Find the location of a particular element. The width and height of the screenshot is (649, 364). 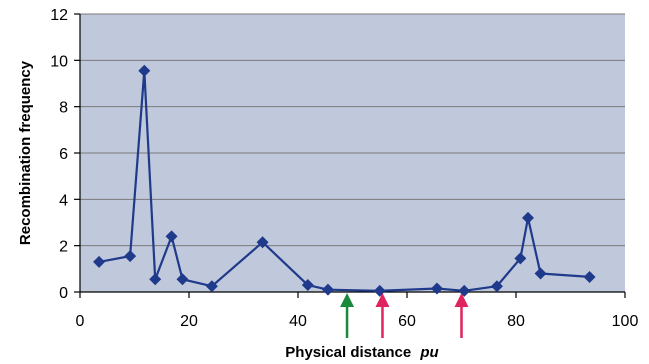

y-tick-label: 2 is located at coordinates (63, 247).